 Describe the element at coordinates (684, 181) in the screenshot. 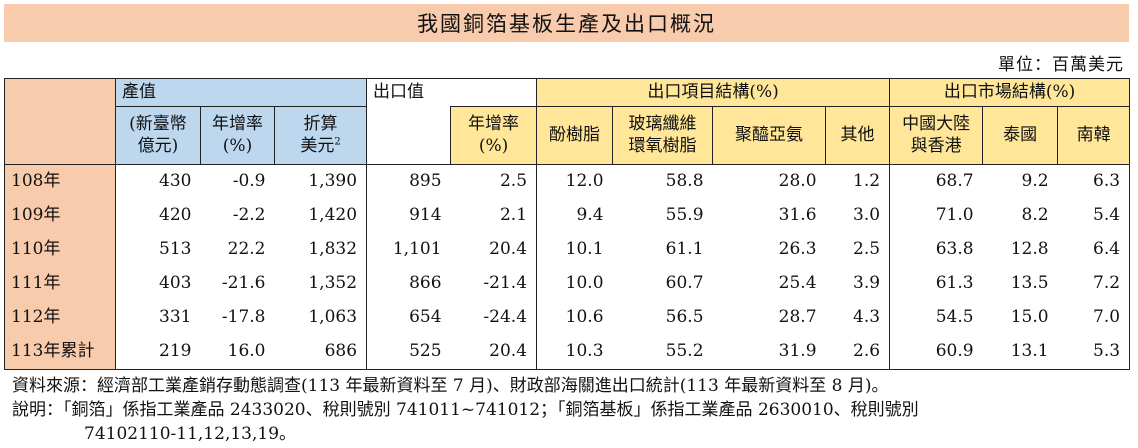

I see `cell-glass-epoxy: 58.8` at that location.